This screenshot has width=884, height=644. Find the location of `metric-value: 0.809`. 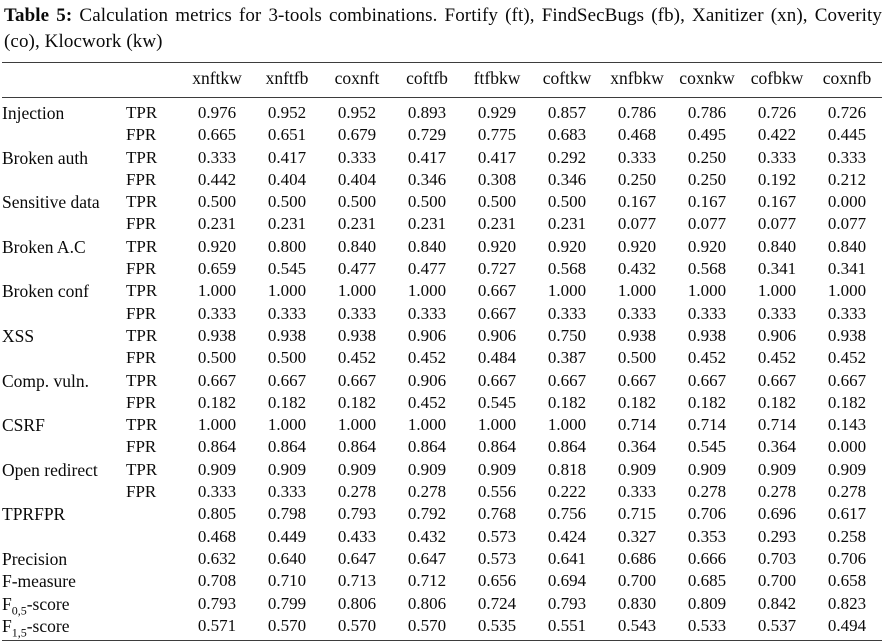

metric-value: 0.809 is located at coordinates (707, 603).